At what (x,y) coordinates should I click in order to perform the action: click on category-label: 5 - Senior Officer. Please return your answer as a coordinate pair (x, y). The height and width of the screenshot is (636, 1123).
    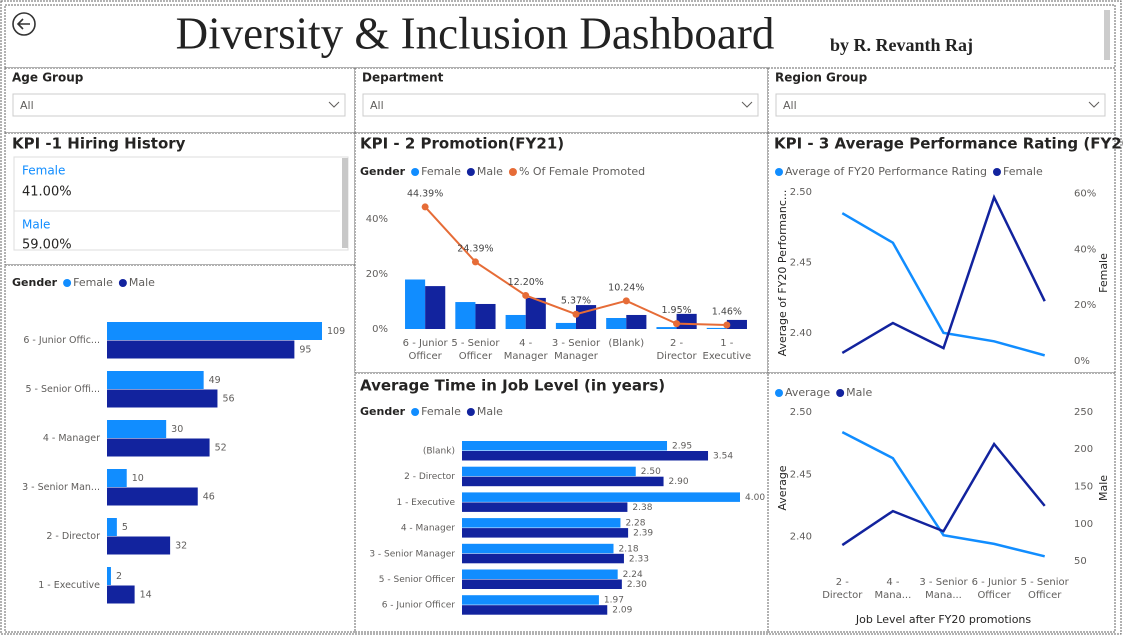
    Looking at the image, I should click on (417, 580).